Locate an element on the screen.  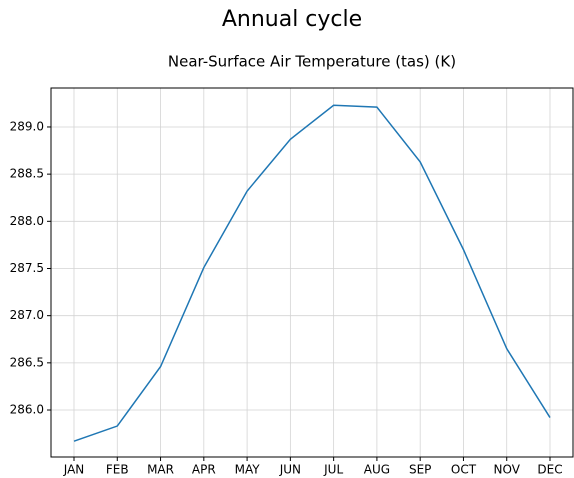
y-tick-label: 288.5 is located at coordinates (27, 174).